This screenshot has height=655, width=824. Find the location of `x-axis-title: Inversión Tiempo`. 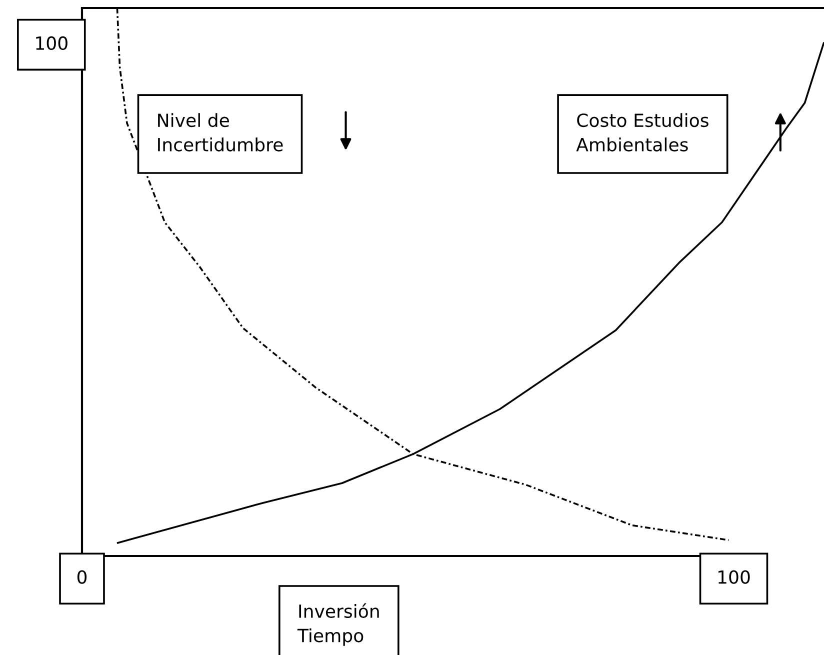

x-axis-title: Inversión Tiempo is located at coordinates (338, 624).